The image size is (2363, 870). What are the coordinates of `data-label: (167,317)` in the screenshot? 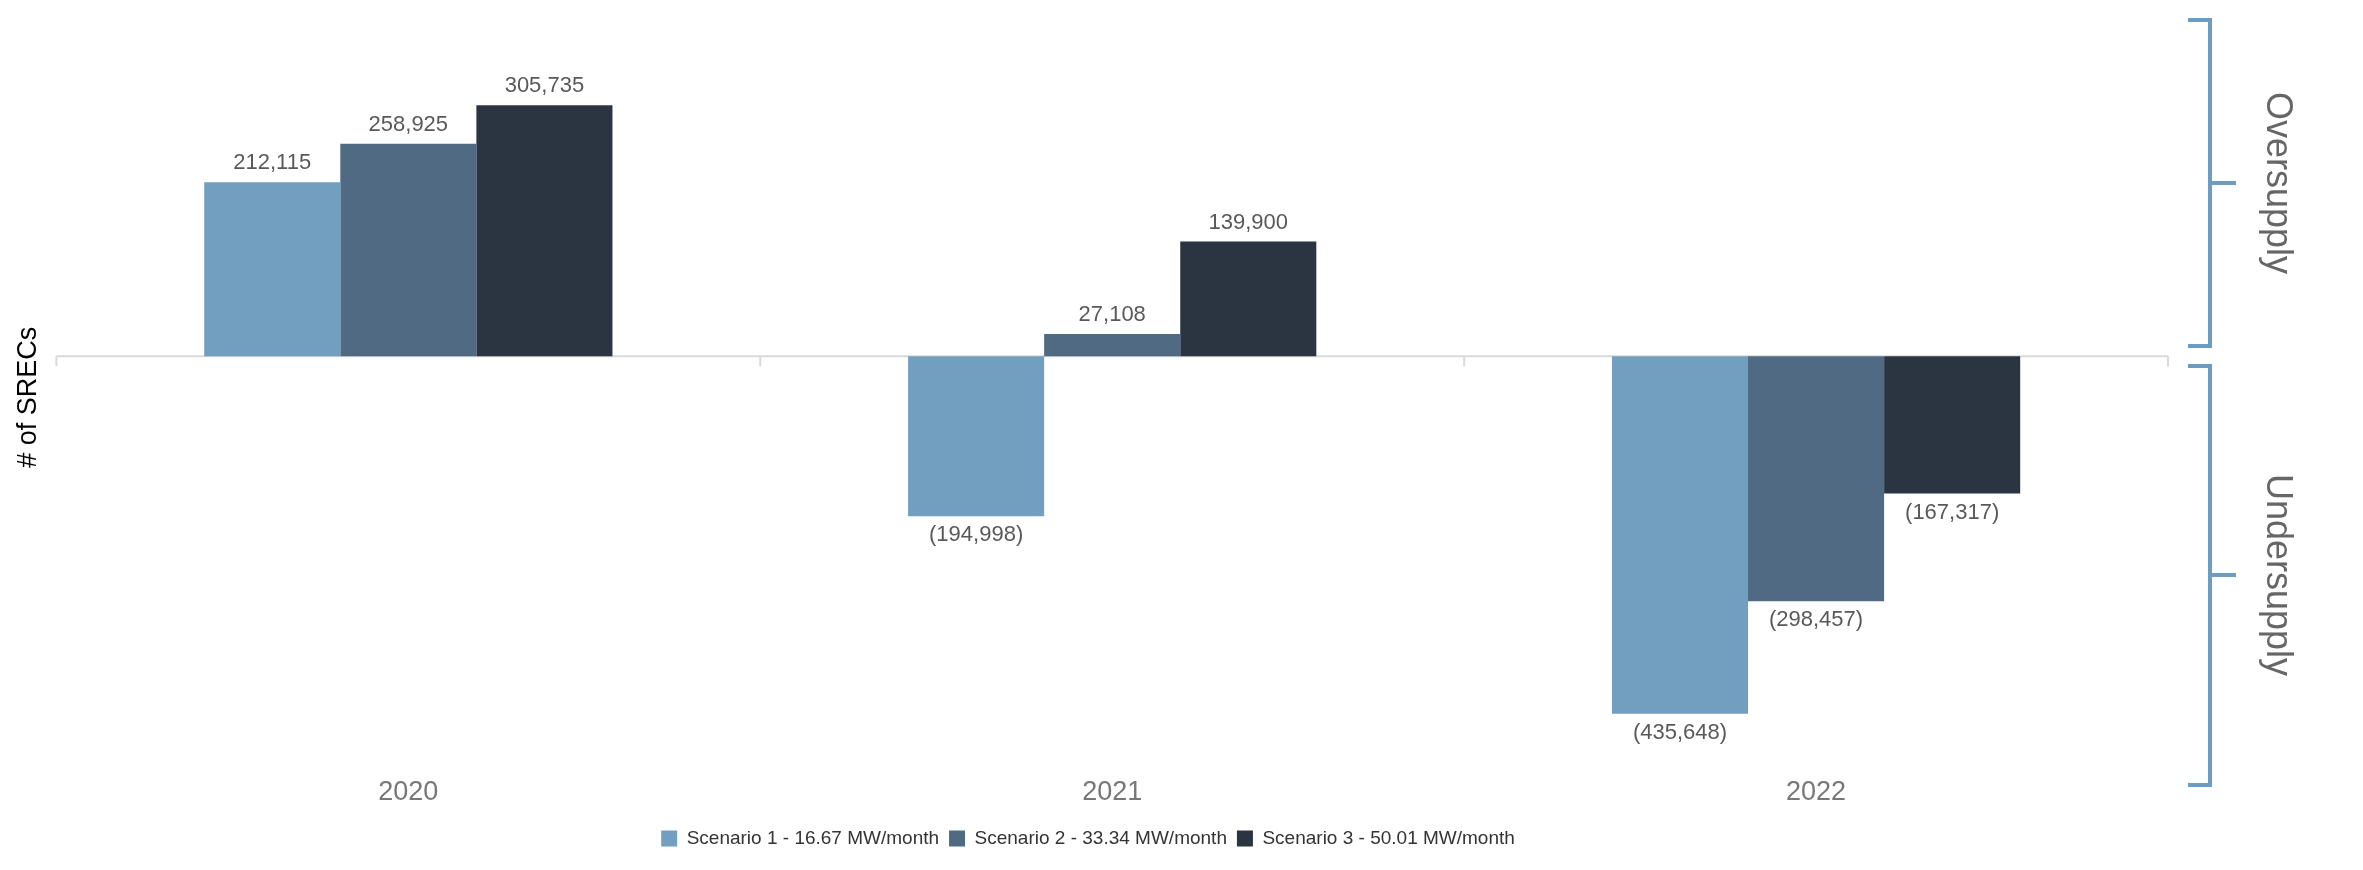 It's located at (1952, 511).